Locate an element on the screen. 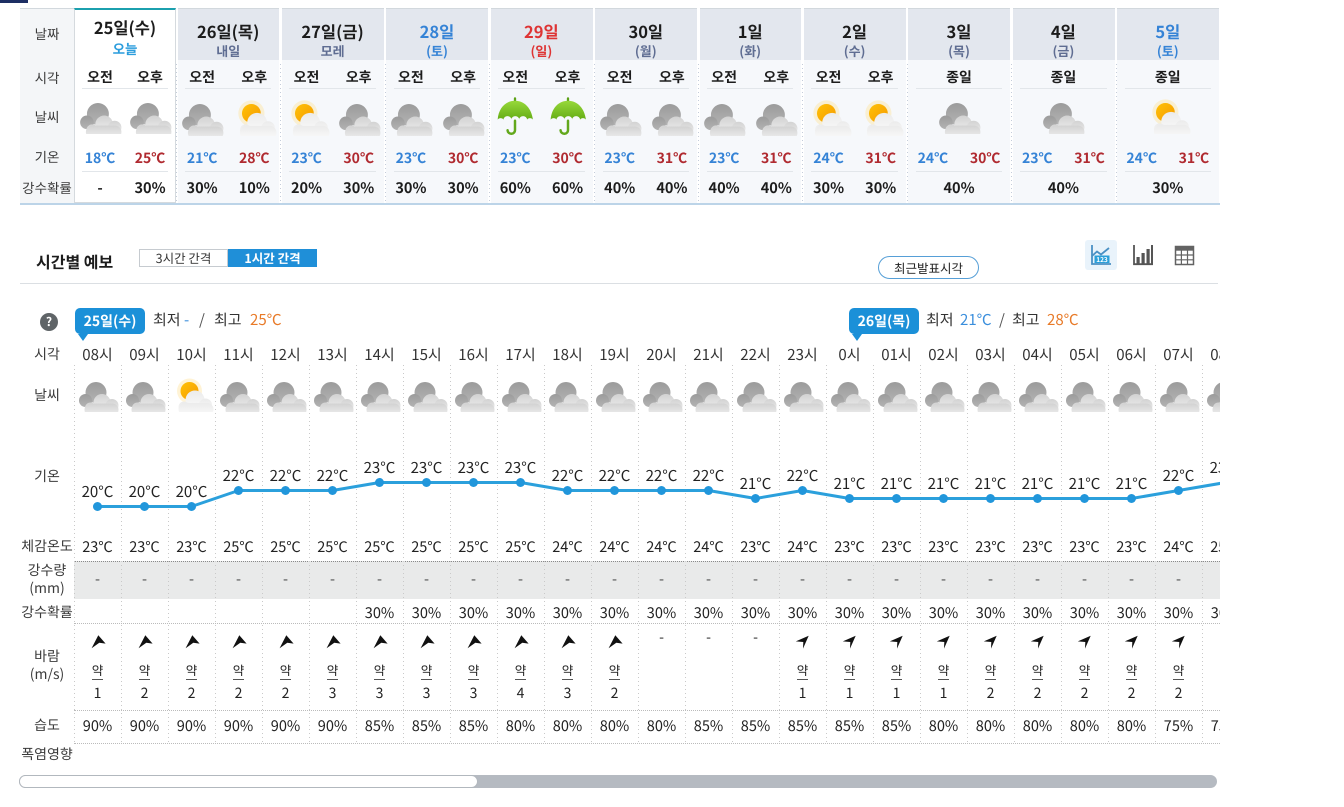 This screenshot has width=1344, height=807. svg-text: 123 is located at coordinates (1102, 259).